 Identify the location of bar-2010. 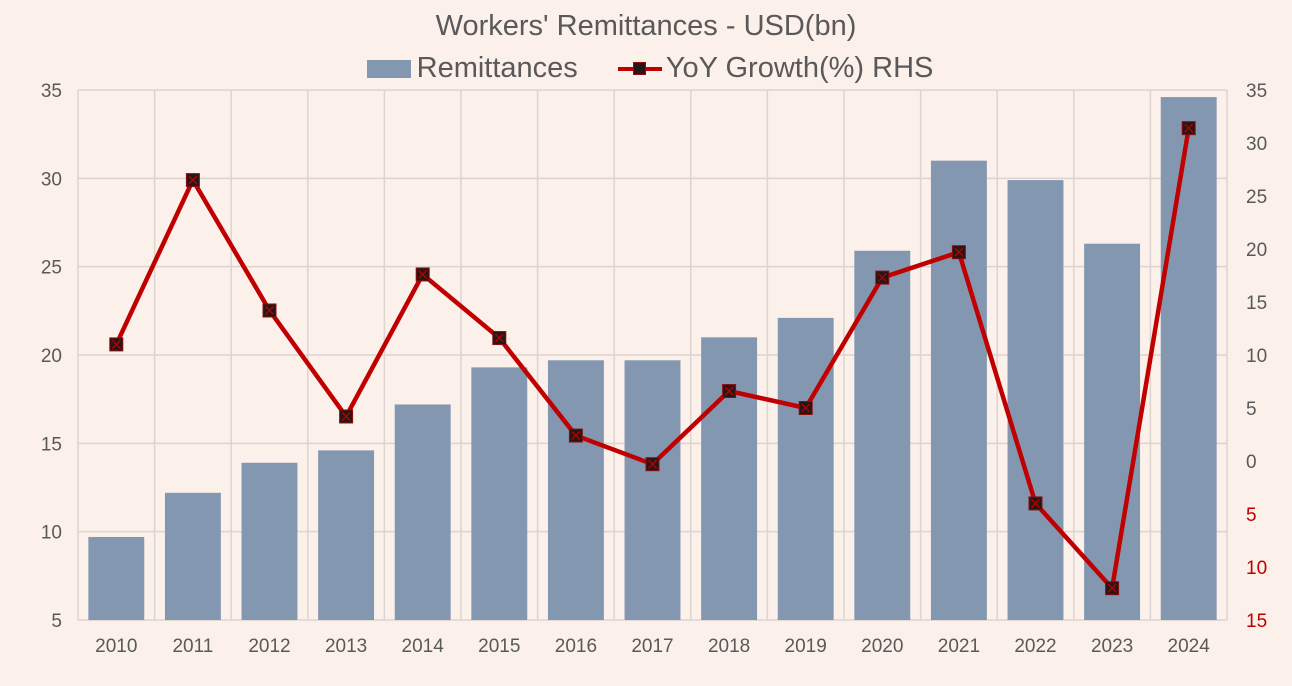
(116, 578).